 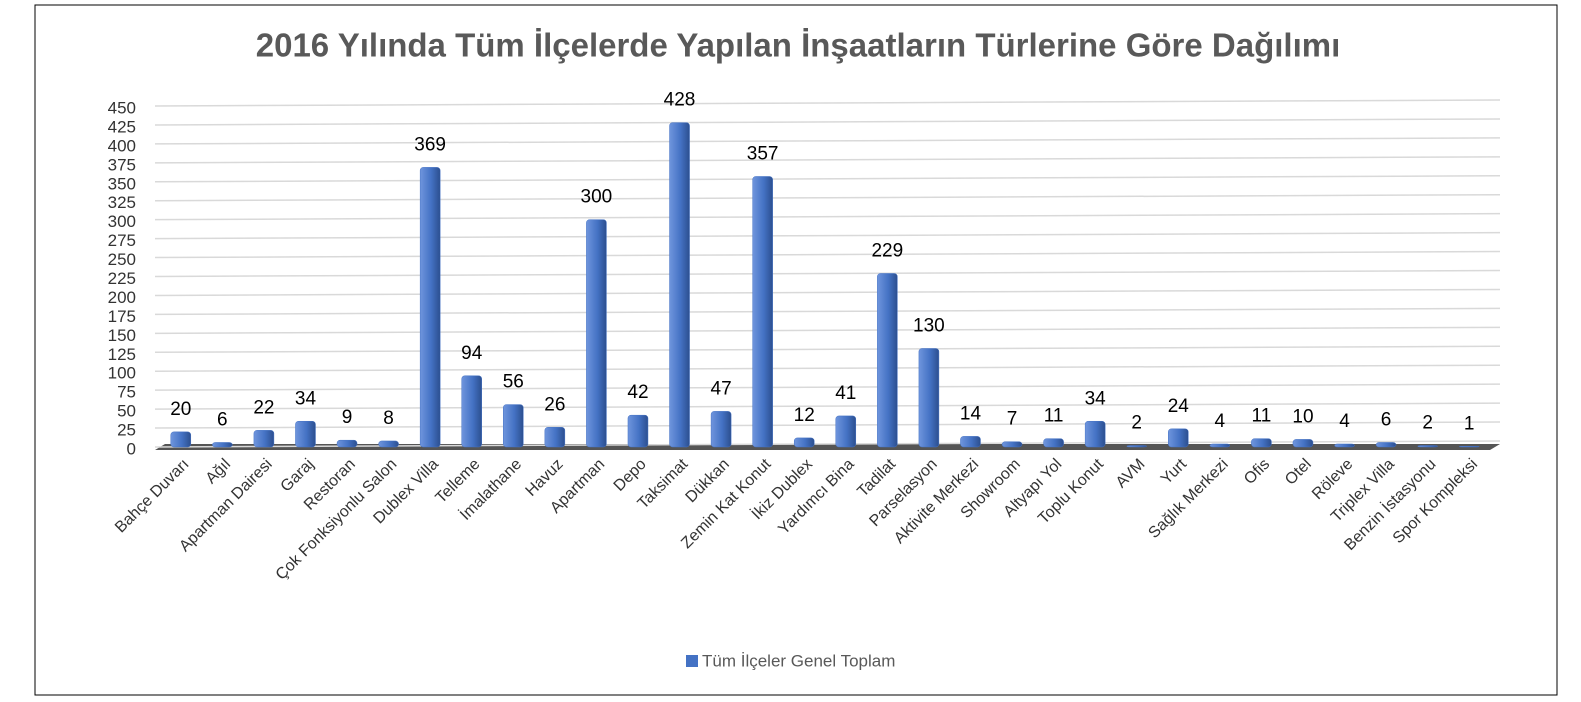 I want to click on data-label: 1, so click(x=1469, y=423).